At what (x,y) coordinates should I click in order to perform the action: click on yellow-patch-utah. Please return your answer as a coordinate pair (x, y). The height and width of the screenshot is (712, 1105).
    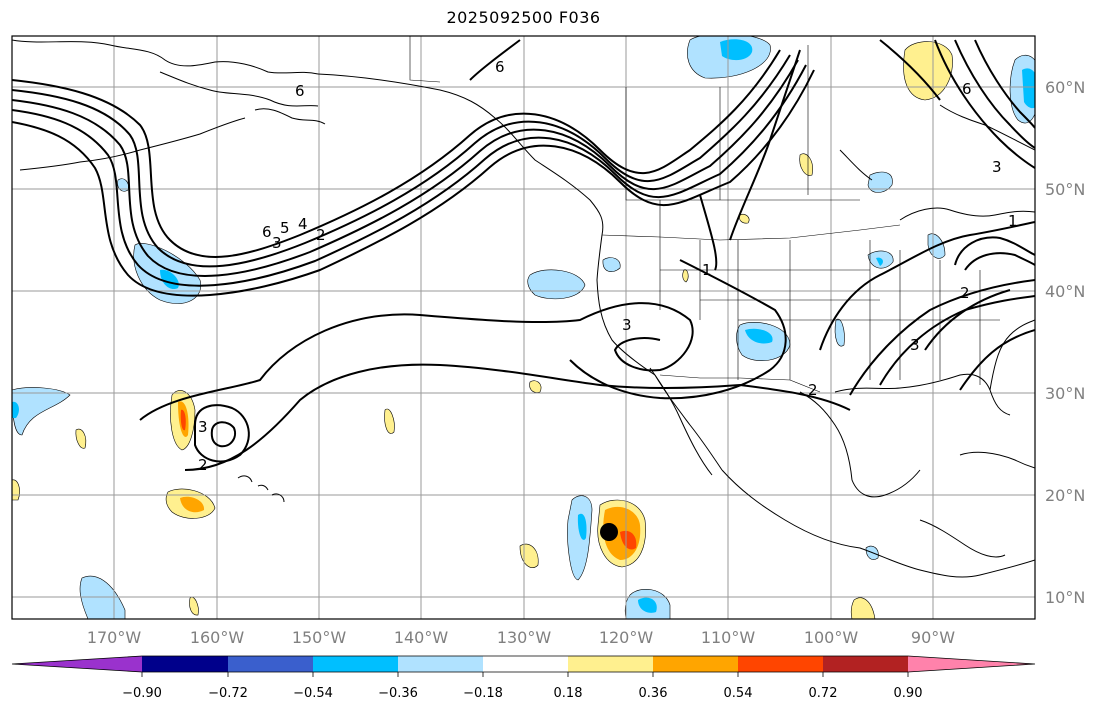
    Looking at the image, I should click on (685, 276).